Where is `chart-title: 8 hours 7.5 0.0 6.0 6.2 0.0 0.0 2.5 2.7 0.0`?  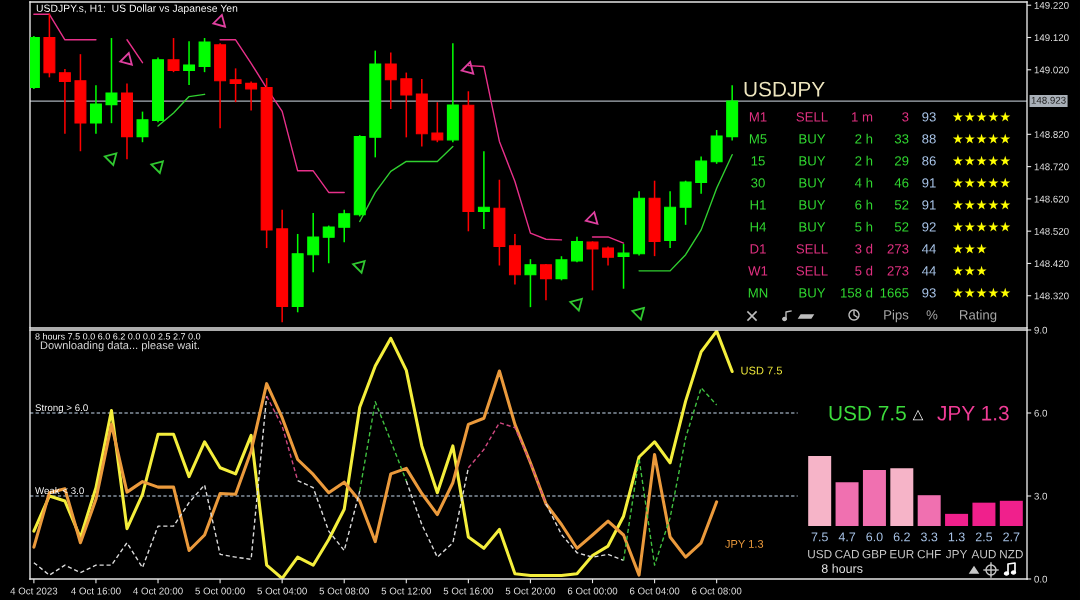
chart-title: 8 hours 7.5 0.0 6.0 6.2 0.0 0.0 2.5 2.7 0.0 is located at coordinates (118, 336).